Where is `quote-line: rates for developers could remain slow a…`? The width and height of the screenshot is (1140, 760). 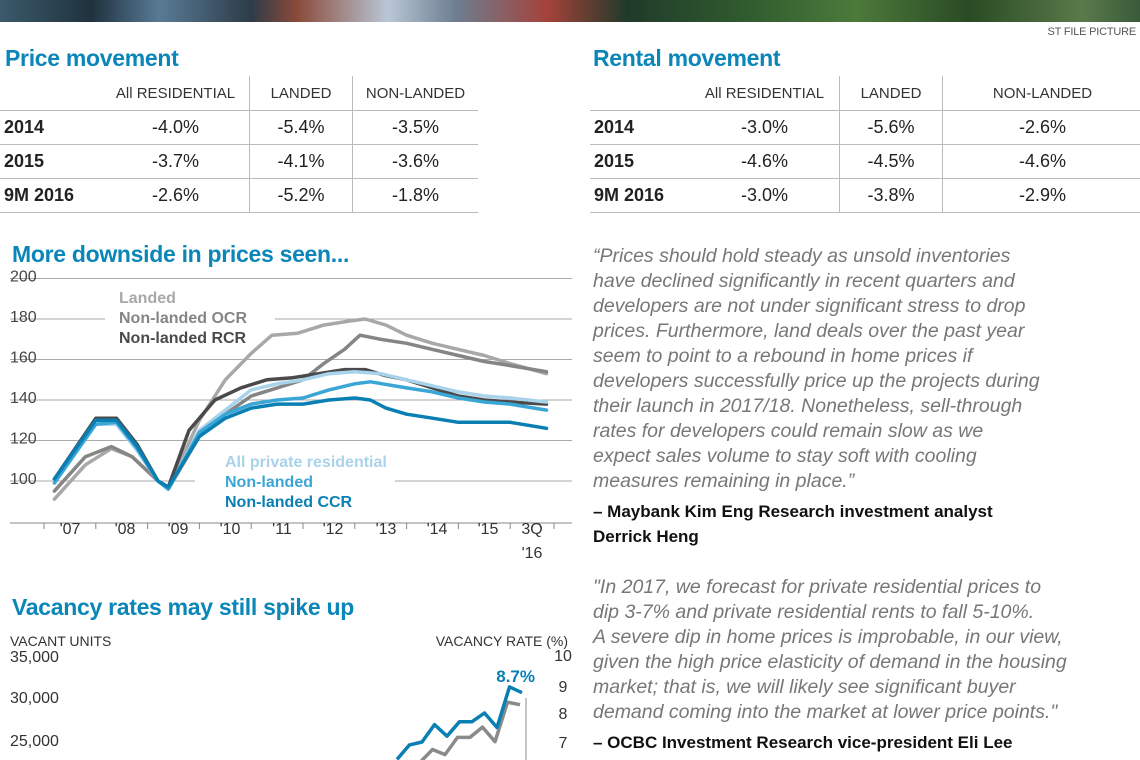 quote-line: rates for developers could remain slow a… is located at coordinates (788, 431).